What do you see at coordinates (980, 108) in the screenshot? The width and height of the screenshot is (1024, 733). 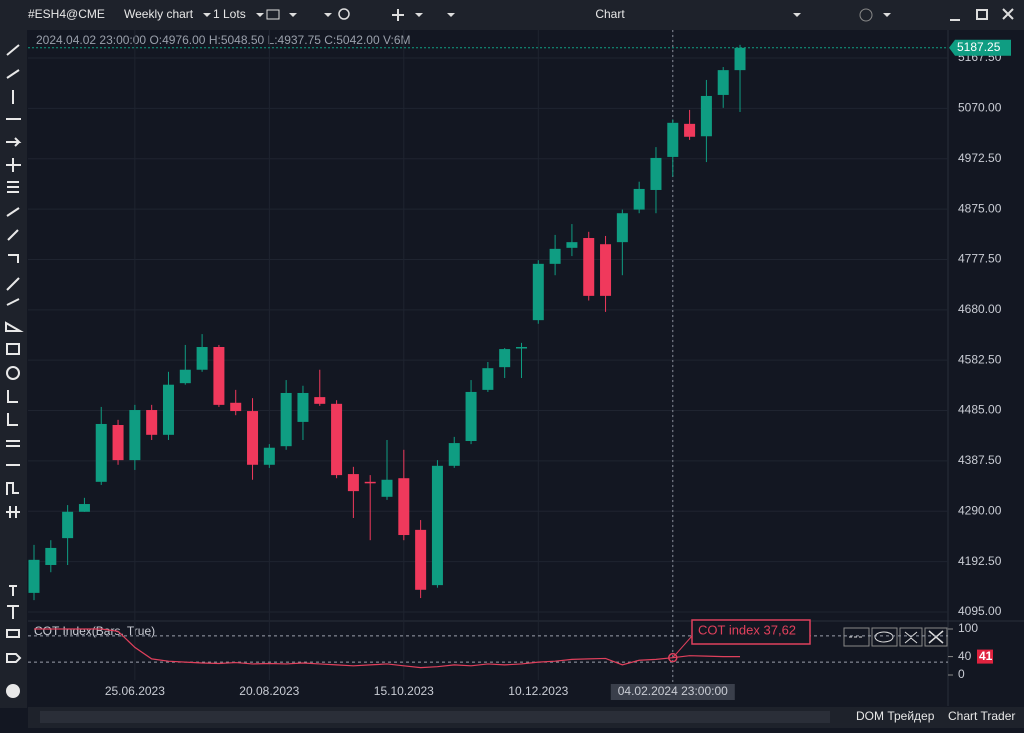 I see `y-tick-label: 5070.00` at bounding box center [980, 108].